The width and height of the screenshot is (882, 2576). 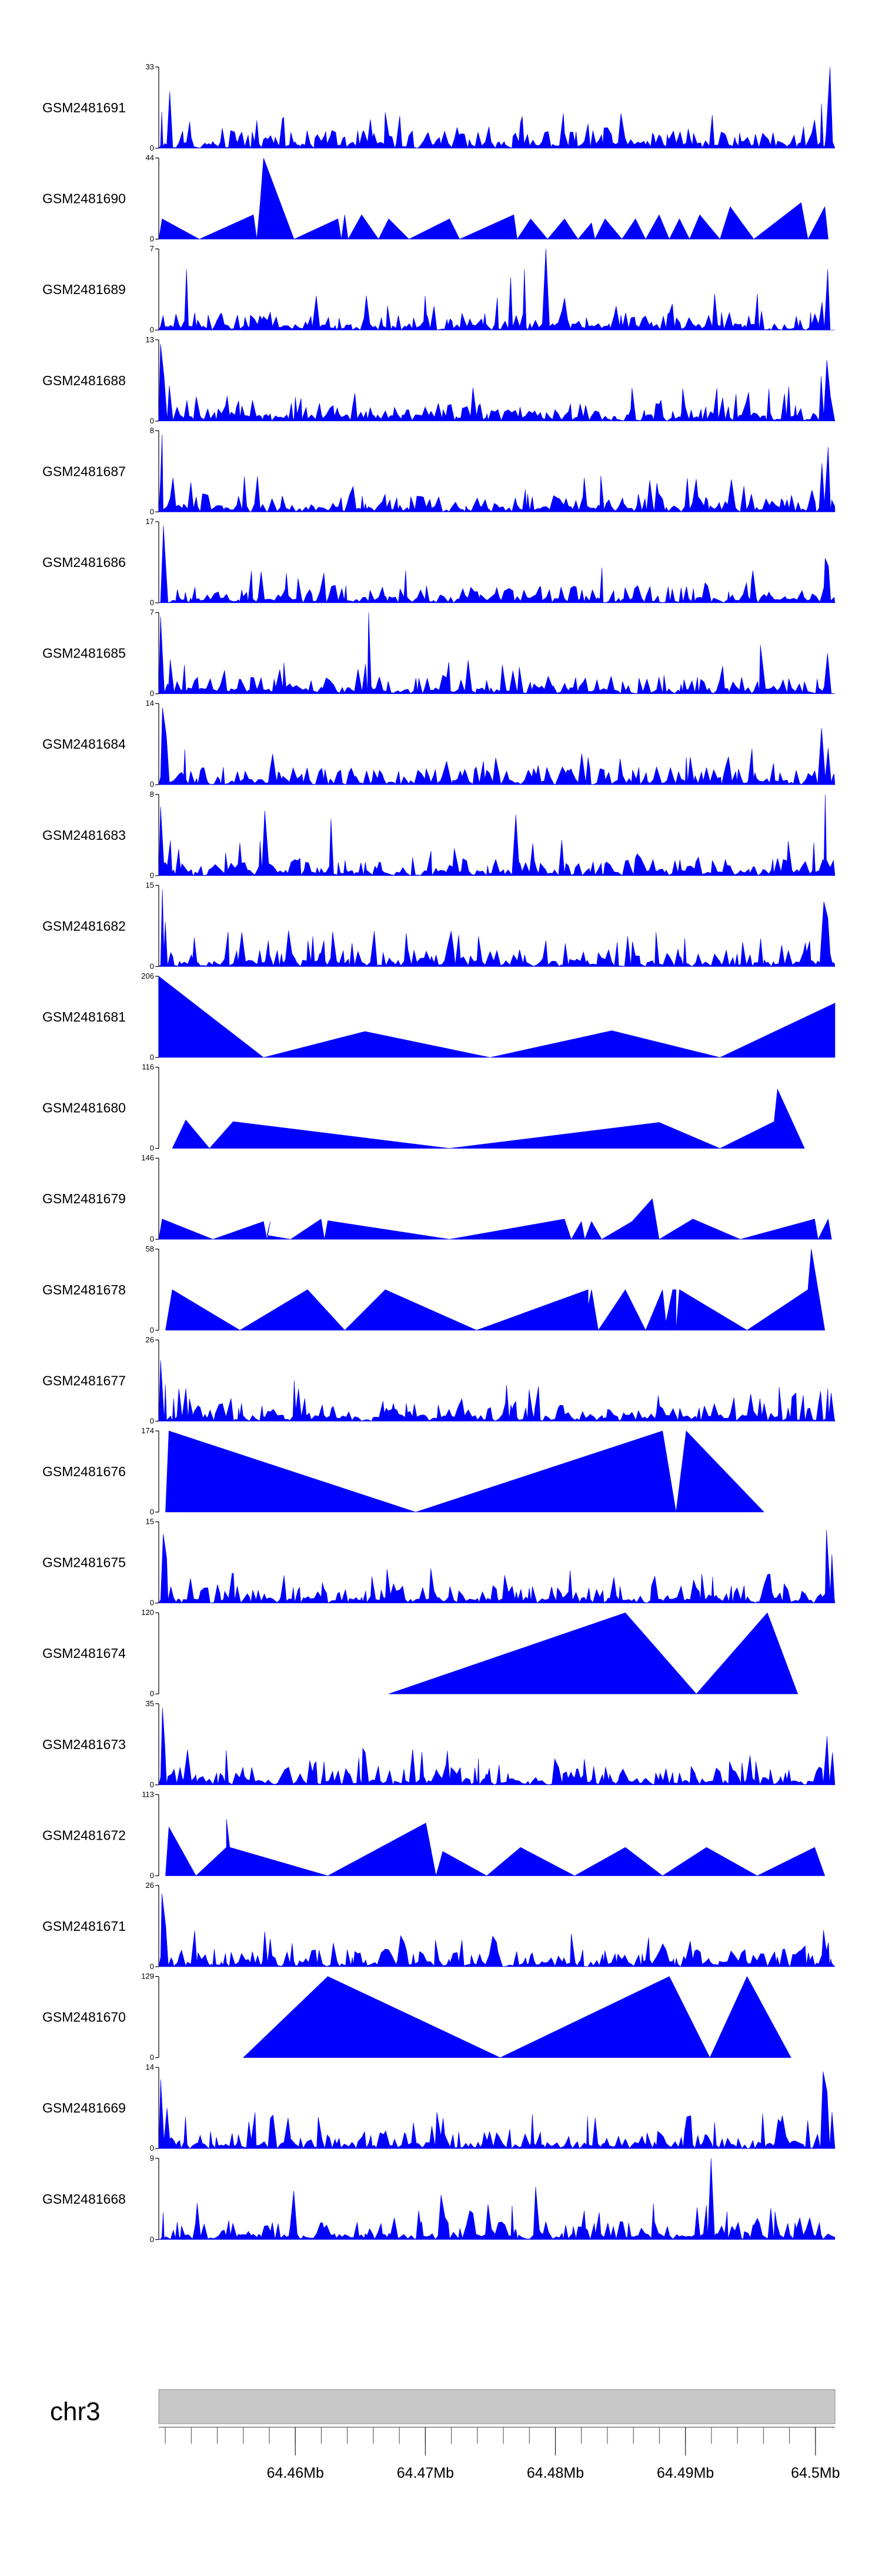 What do you see at coordinates (84, 1471) in the screenshot?
I see `track-label: GSM2481676` at bounding box center [84, 1471].